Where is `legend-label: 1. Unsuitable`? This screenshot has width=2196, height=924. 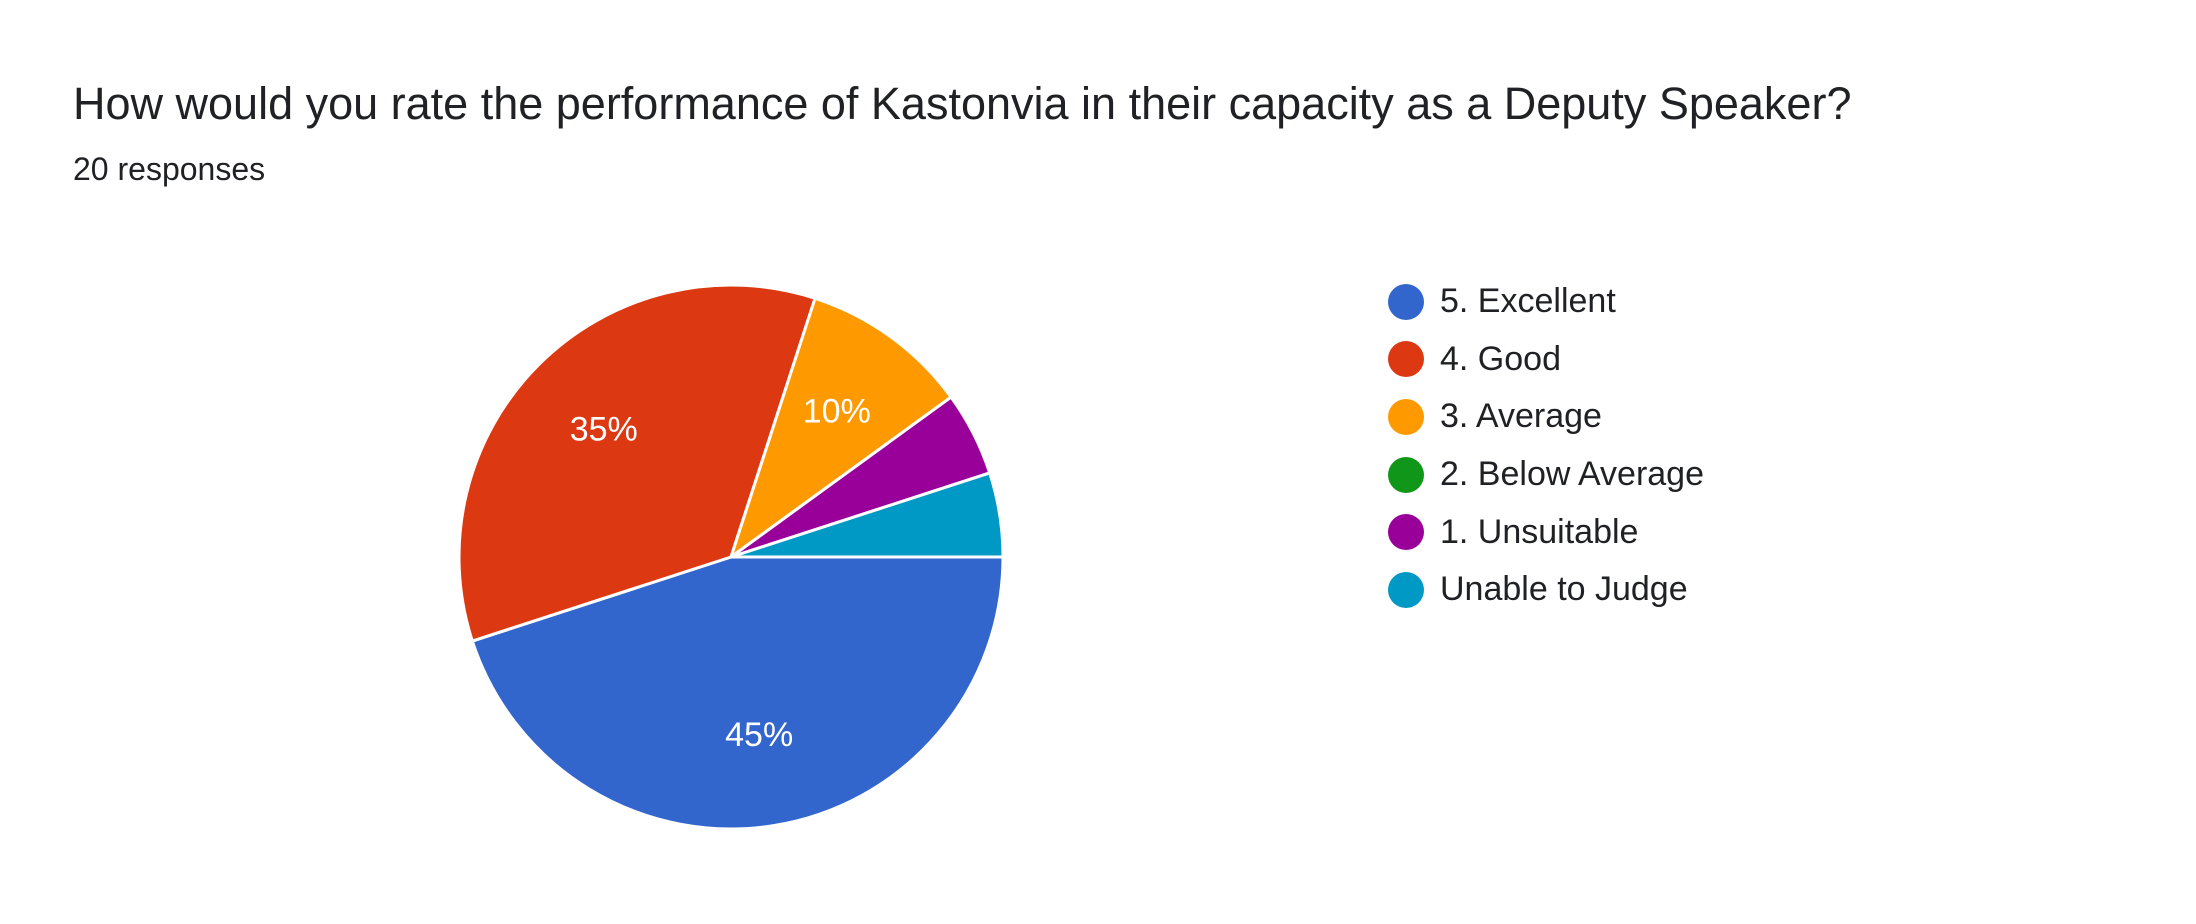
legend-label: 1. Unsuitable is located at coordinates (1539, 531).